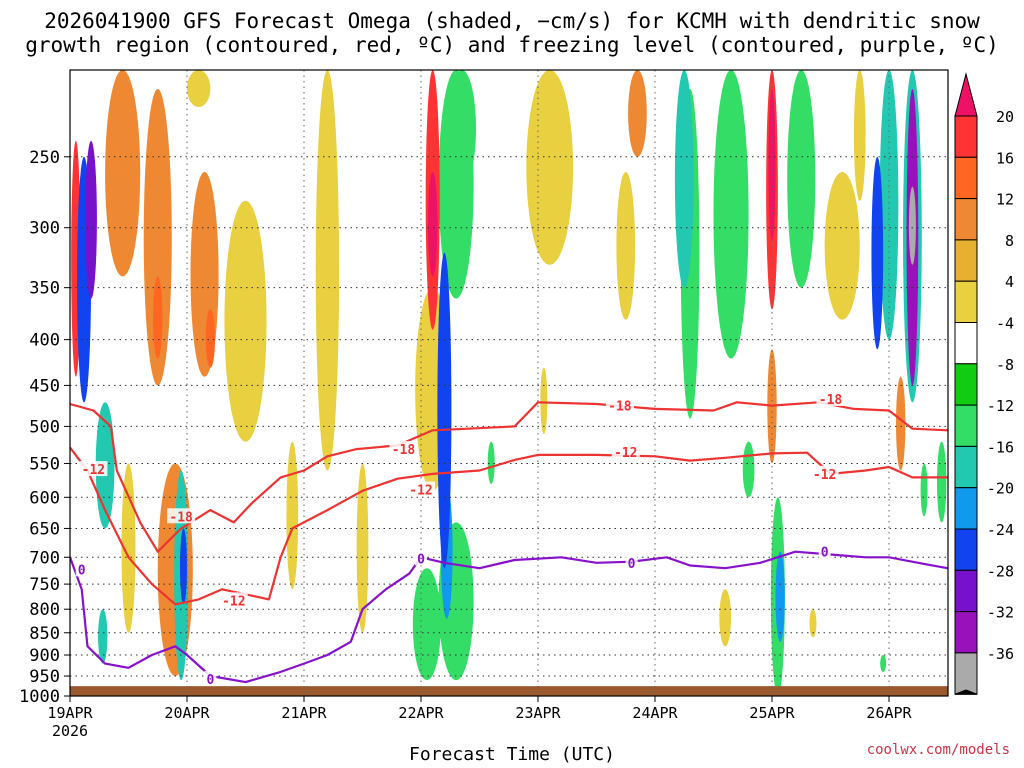 The height and width of the screenshot is (768, 1024). I want to click on colorbar-label--20: -20, so click(1000, 489).